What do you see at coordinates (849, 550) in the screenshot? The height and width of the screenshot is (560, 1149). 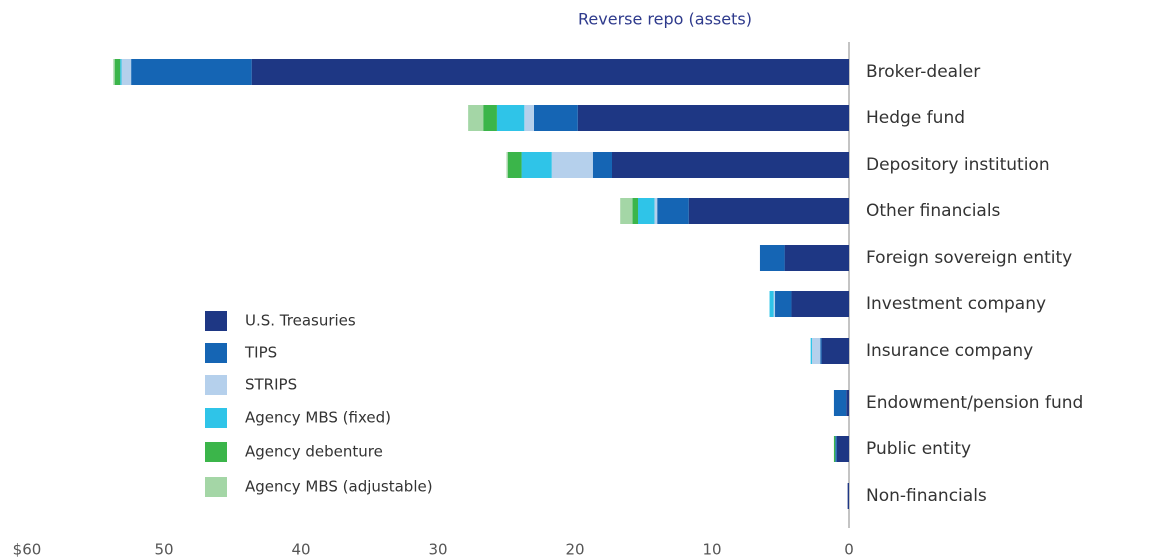 I see `x-tick-label: 0` at bounding box center [849, 550].